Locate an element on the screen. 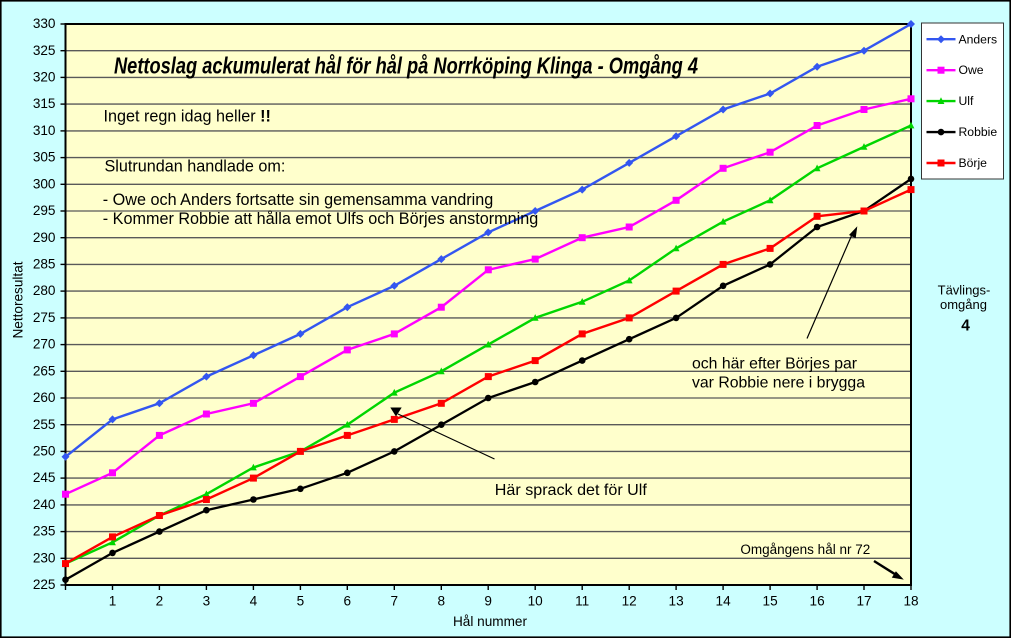  svg-text: Hål nummer is located at coordinates (490, 621).